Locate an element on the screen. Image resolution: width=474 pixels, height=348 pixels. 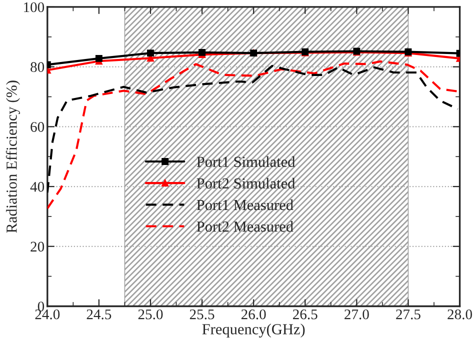
y-tick-label: 100 is located at coordinates (34, 7).